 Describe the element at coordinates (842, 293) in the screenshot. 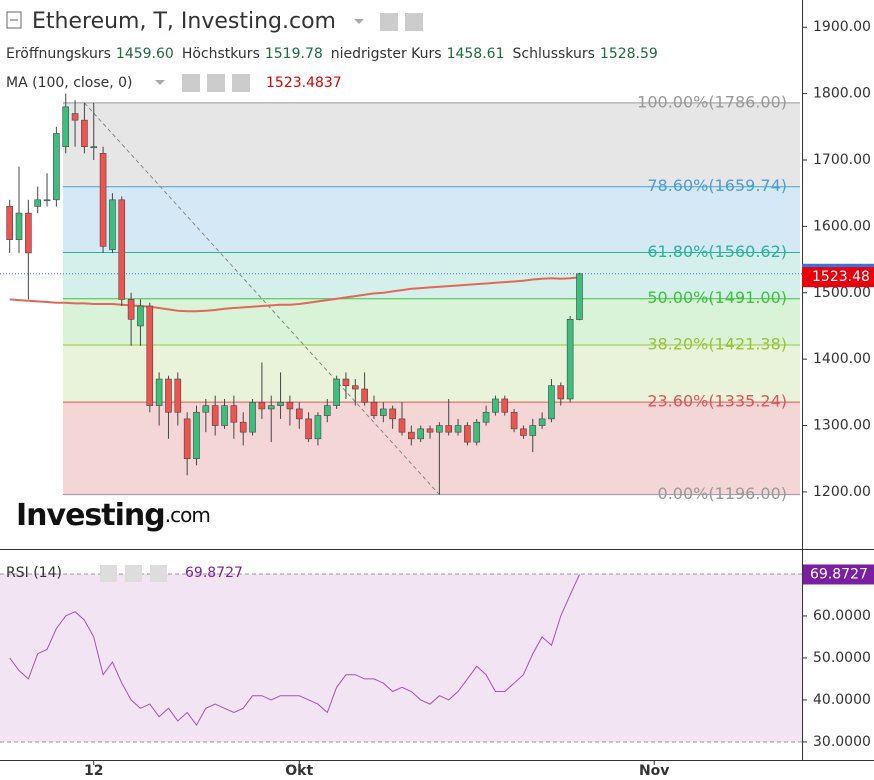

I see `y-tick-label: 1500.00` at that location.